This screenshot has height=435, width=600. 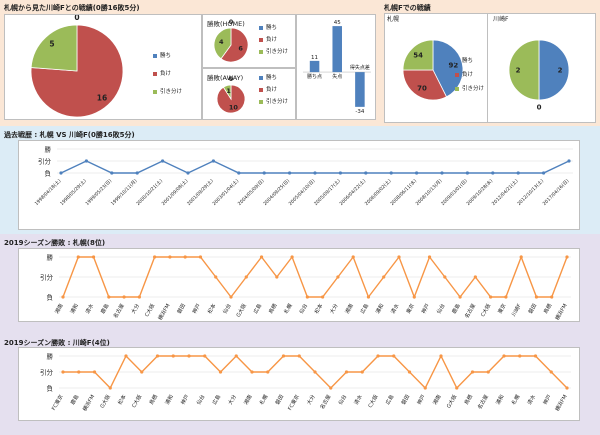 What do you see at coordinates (268, 39) in the screenshot?
I see `home-legend-loss: 負け` at bounding box center [268, 39].